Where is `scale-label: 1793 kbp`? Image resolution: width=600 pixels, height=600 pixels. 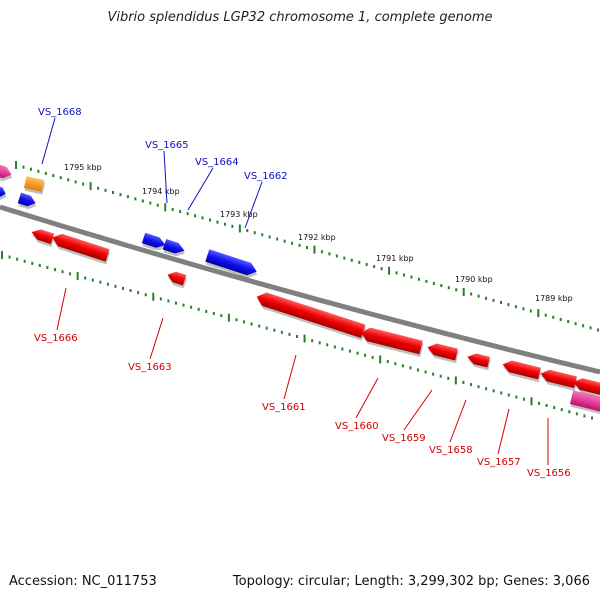 scale-label: 1793 kbp is located at coordinates (239, 214).